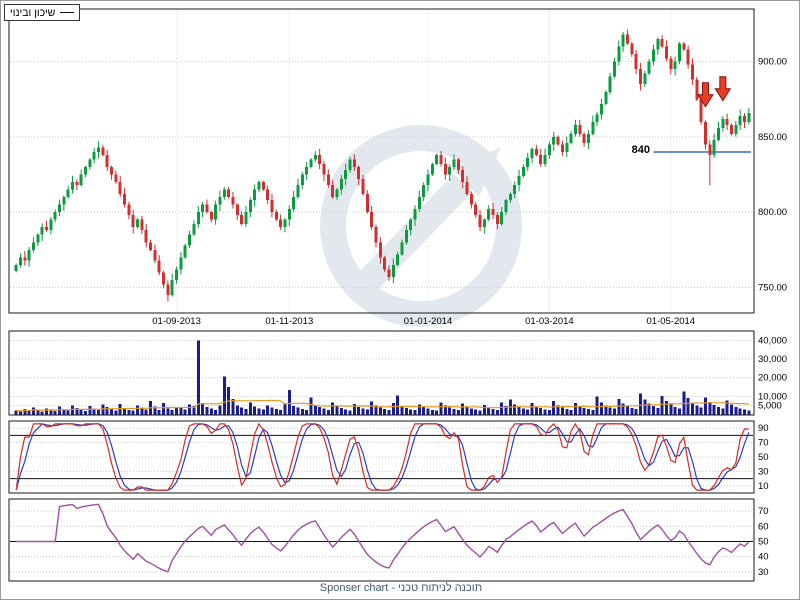 This screenshot has height=600, width=800. What do you see at coordinates (670, 321) in the screenshot?
I see `svg-text: 01-05-2014` at bounding box center [670, 321].